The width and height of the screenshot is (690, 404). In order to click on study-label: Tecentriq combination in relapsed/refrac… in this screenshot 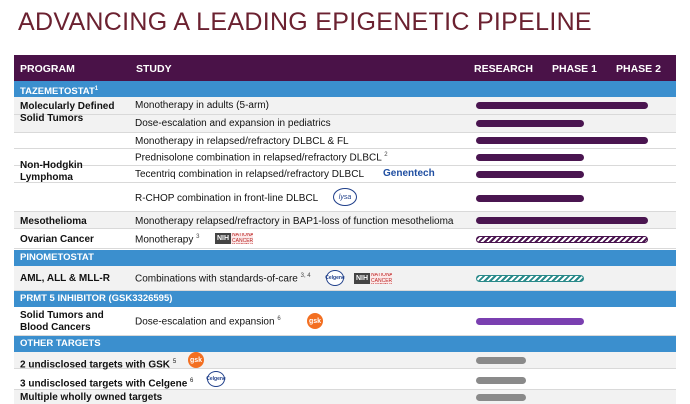, I will do `click(249, 174)`.